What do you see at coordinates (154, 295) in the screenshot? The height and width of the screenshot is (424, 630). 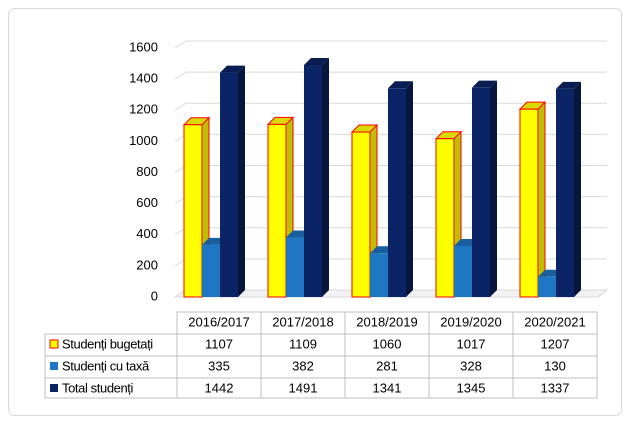 I see `y-tick-label: 0` at bounding box center [154, 295].